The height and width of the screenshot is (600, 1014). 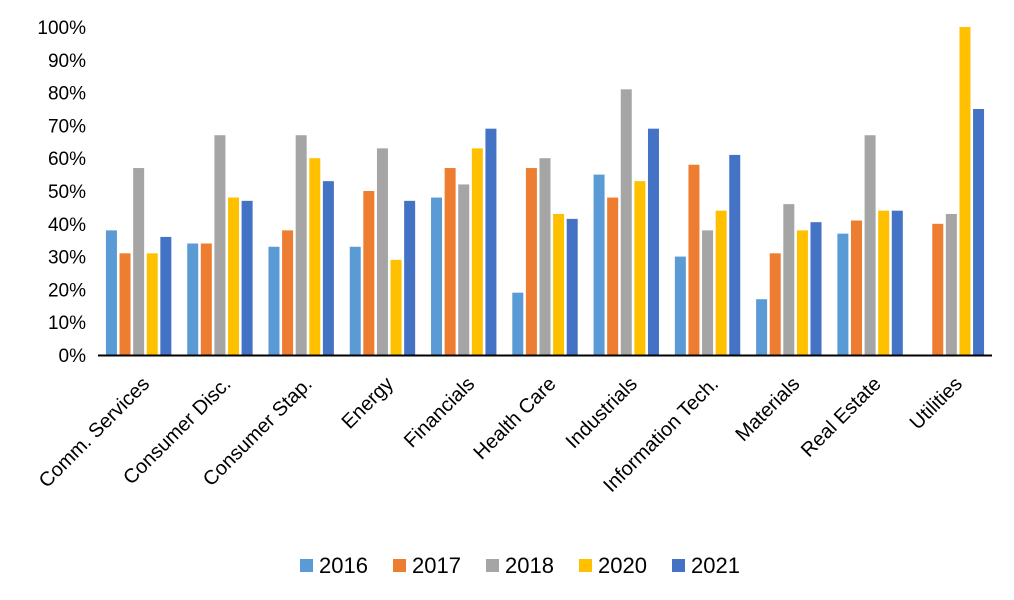 I want to click on y-tick-label: 30%, so click(x=67, y=258).